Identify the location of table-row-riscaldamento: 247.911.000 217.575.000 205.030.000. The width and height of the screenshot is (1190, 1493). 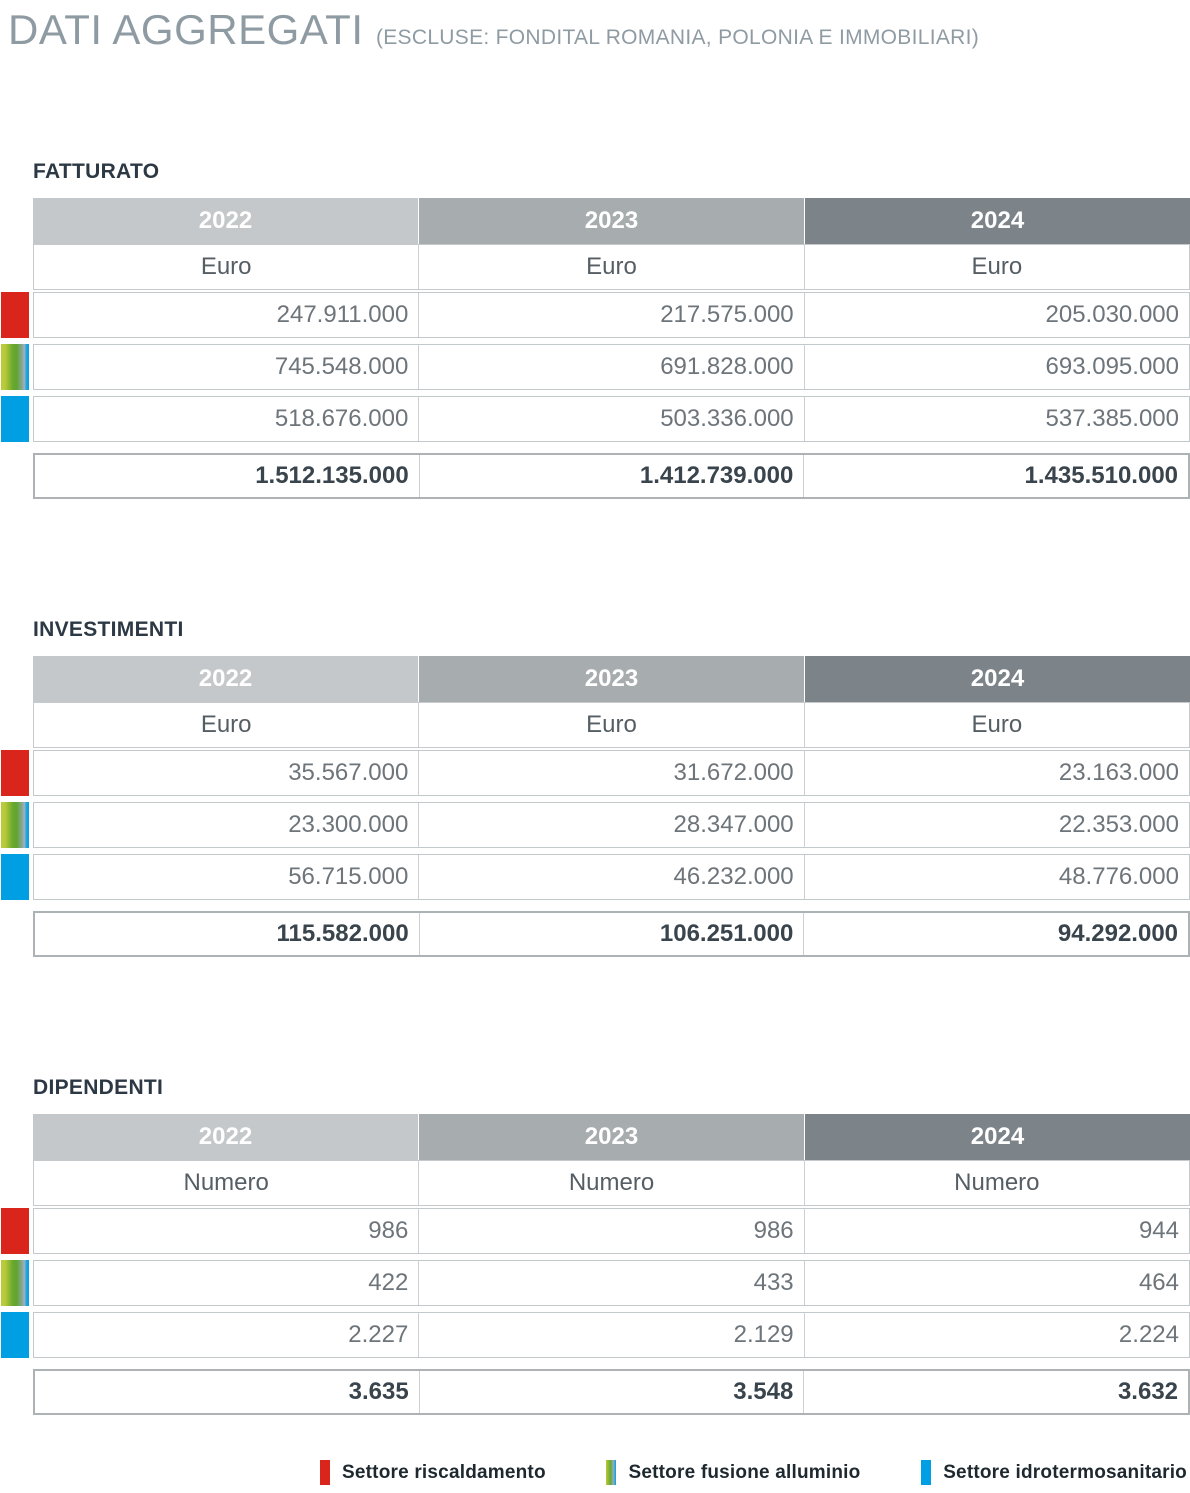
(595, 315).